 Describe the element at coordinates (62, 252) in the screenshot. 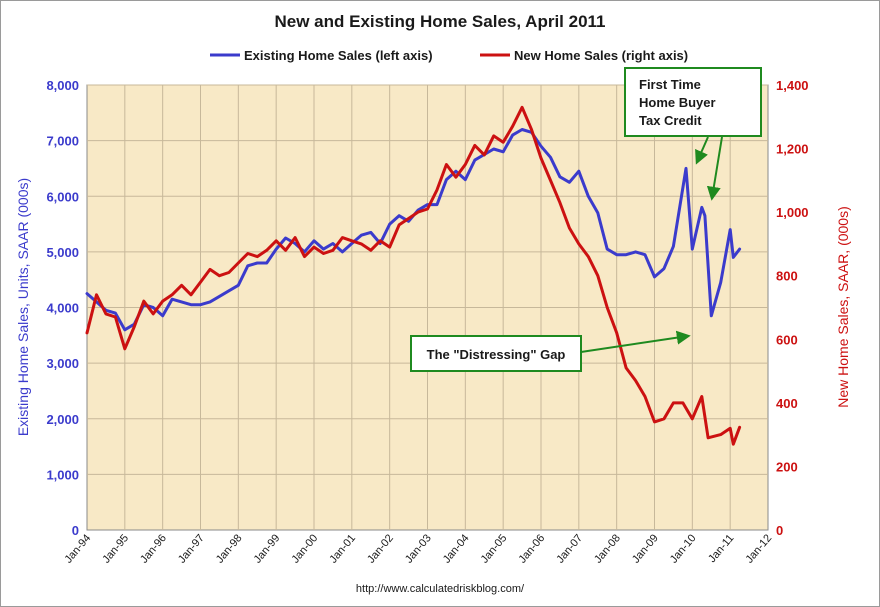

I see `y-left-tick-label: 5,000` at that location.